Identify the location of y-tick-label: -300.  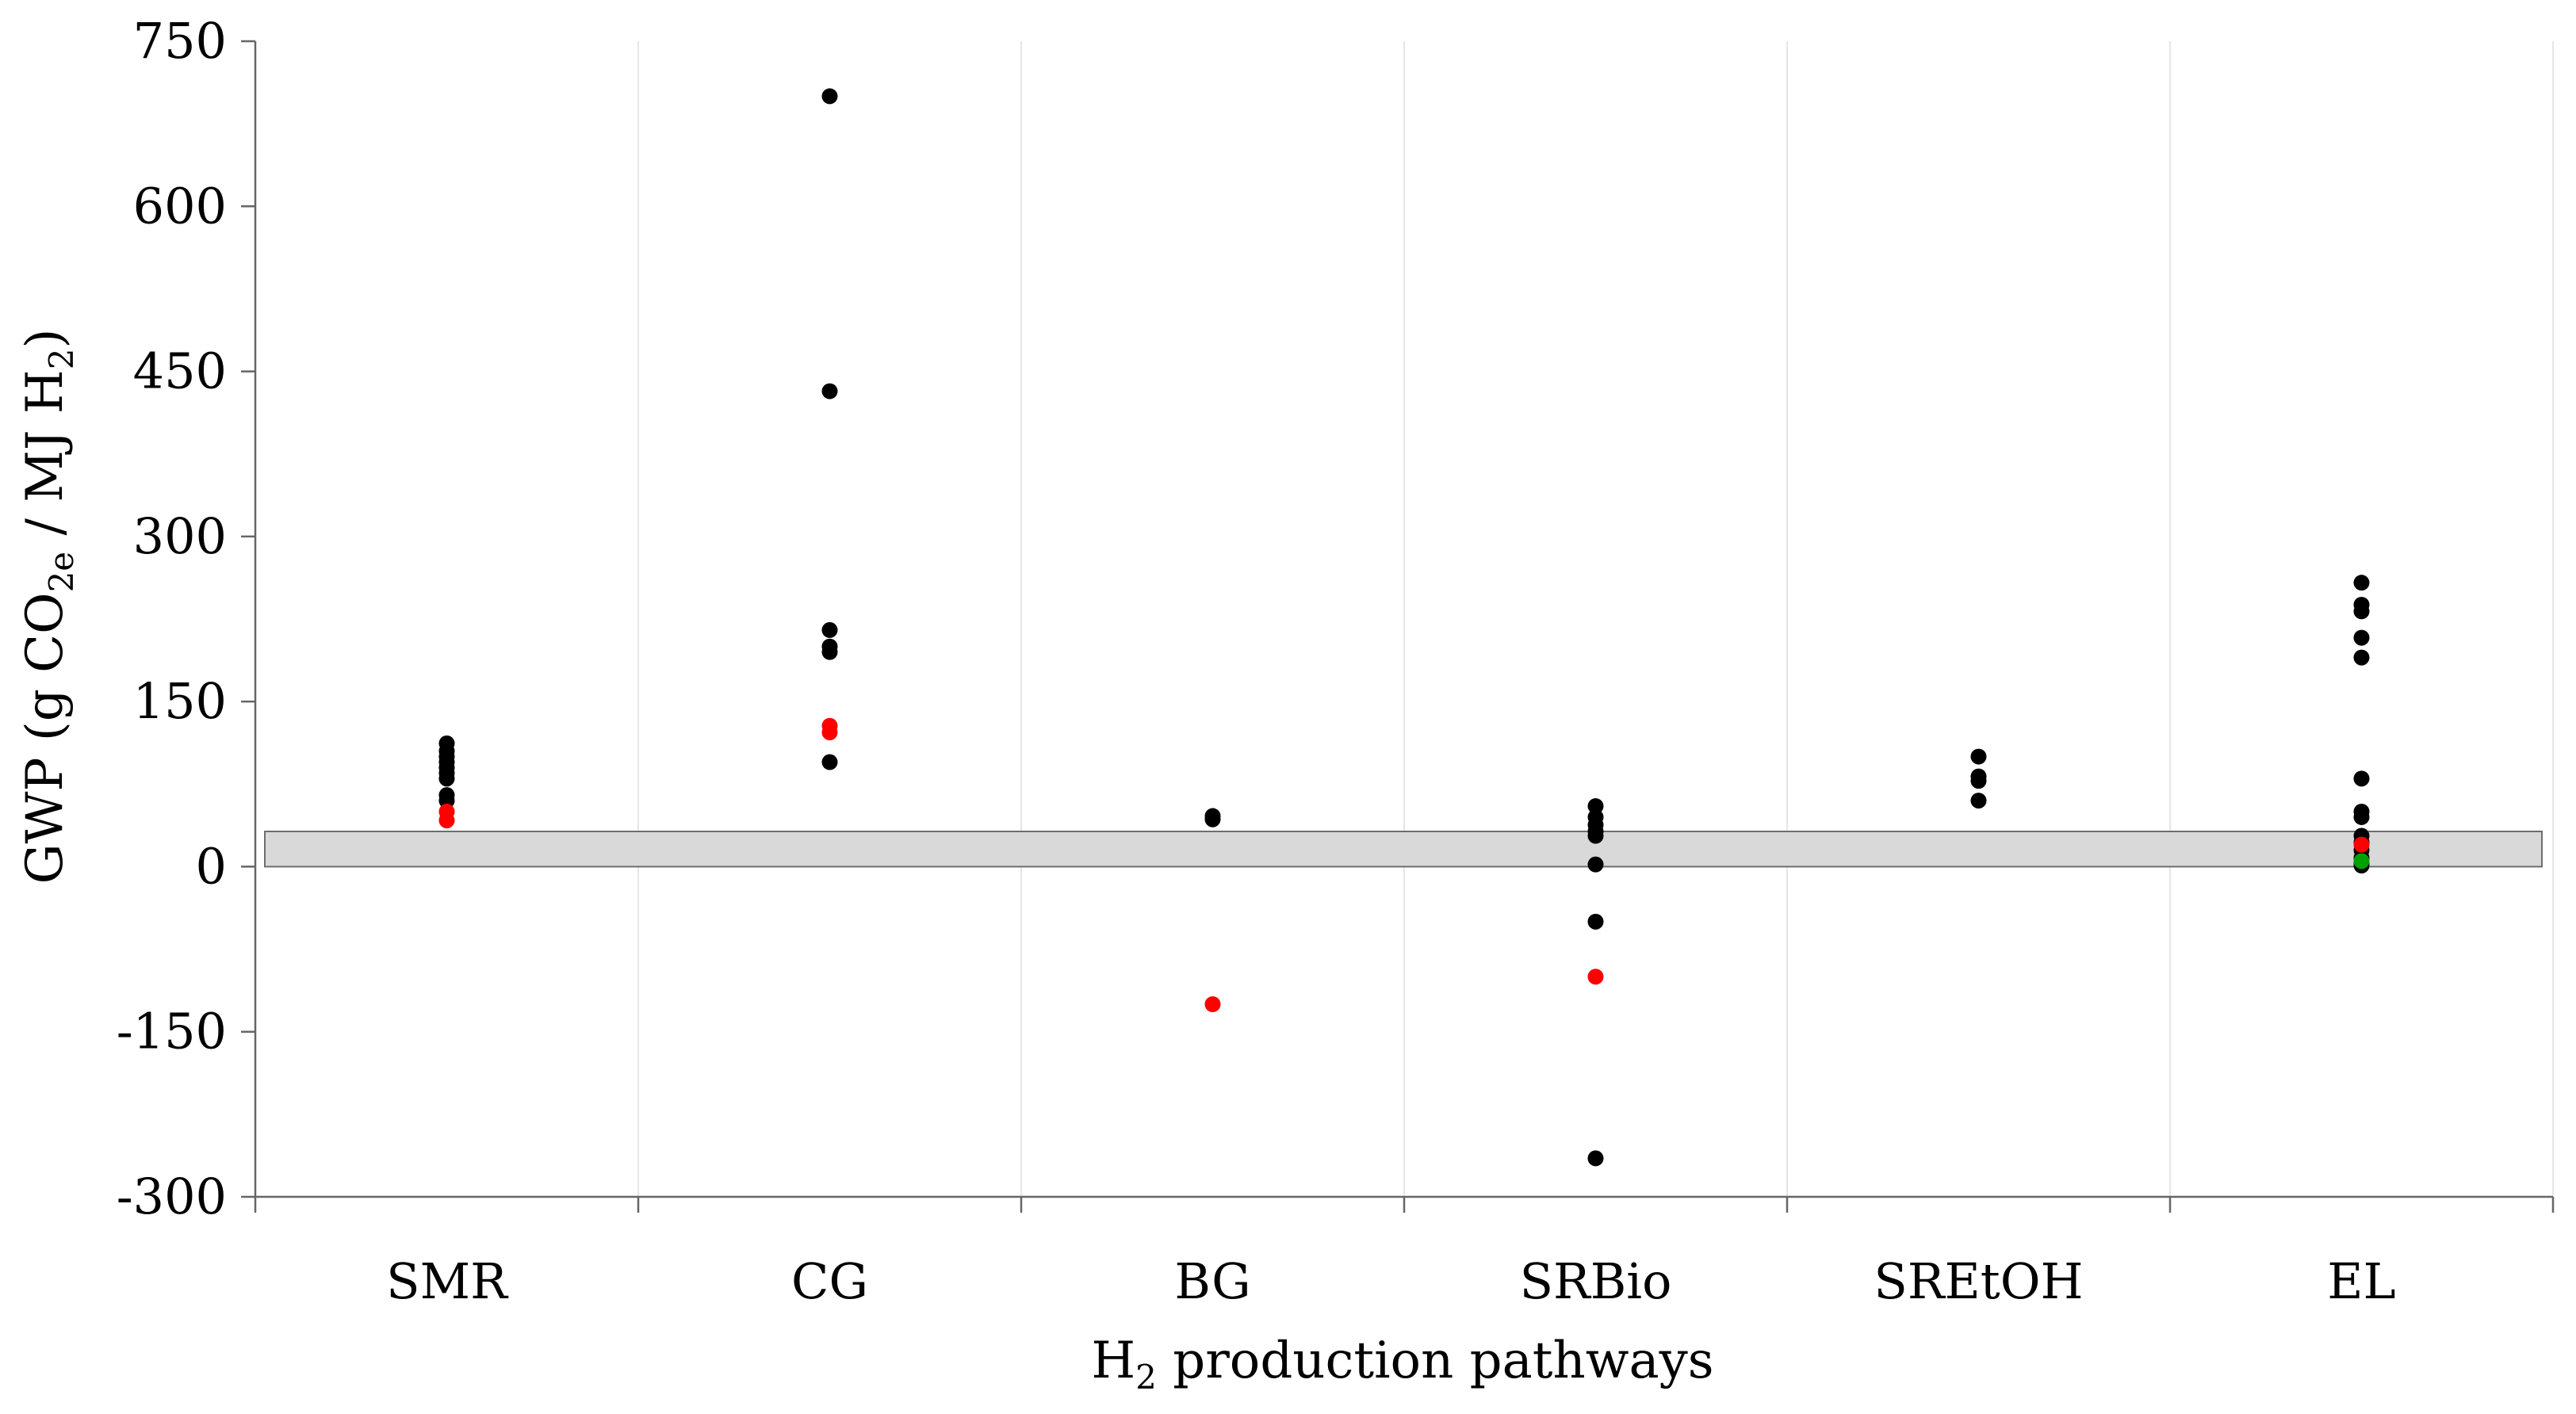
(172, 1196).